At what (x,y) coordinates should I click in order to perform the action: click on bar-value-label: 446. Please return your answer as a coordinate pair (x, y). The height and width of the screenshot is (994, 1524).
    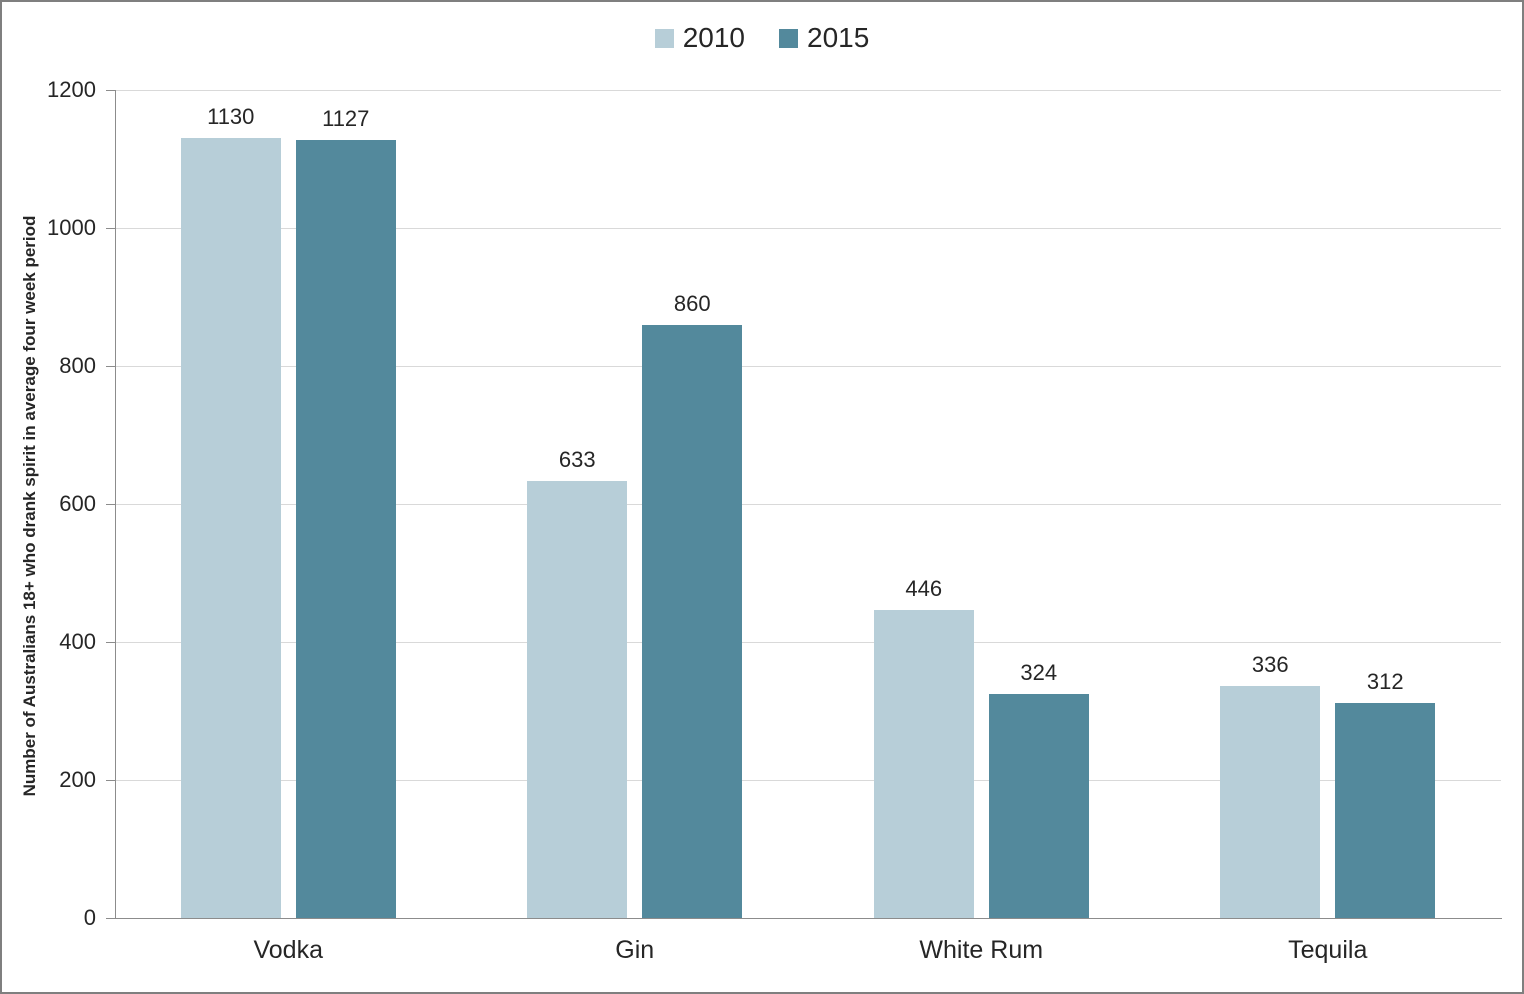
    Looking at the image, I should click on (924, 589).